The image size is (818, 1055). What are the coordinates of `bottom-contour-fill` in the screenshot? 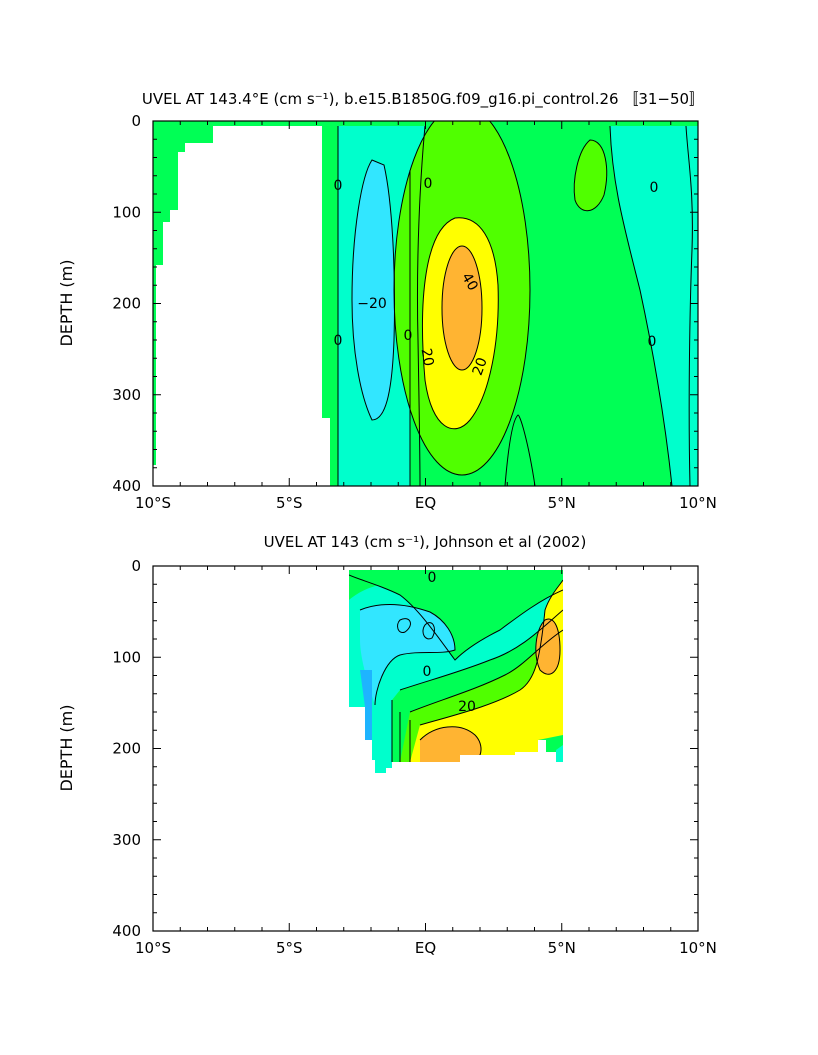 It's located at (456, 671).